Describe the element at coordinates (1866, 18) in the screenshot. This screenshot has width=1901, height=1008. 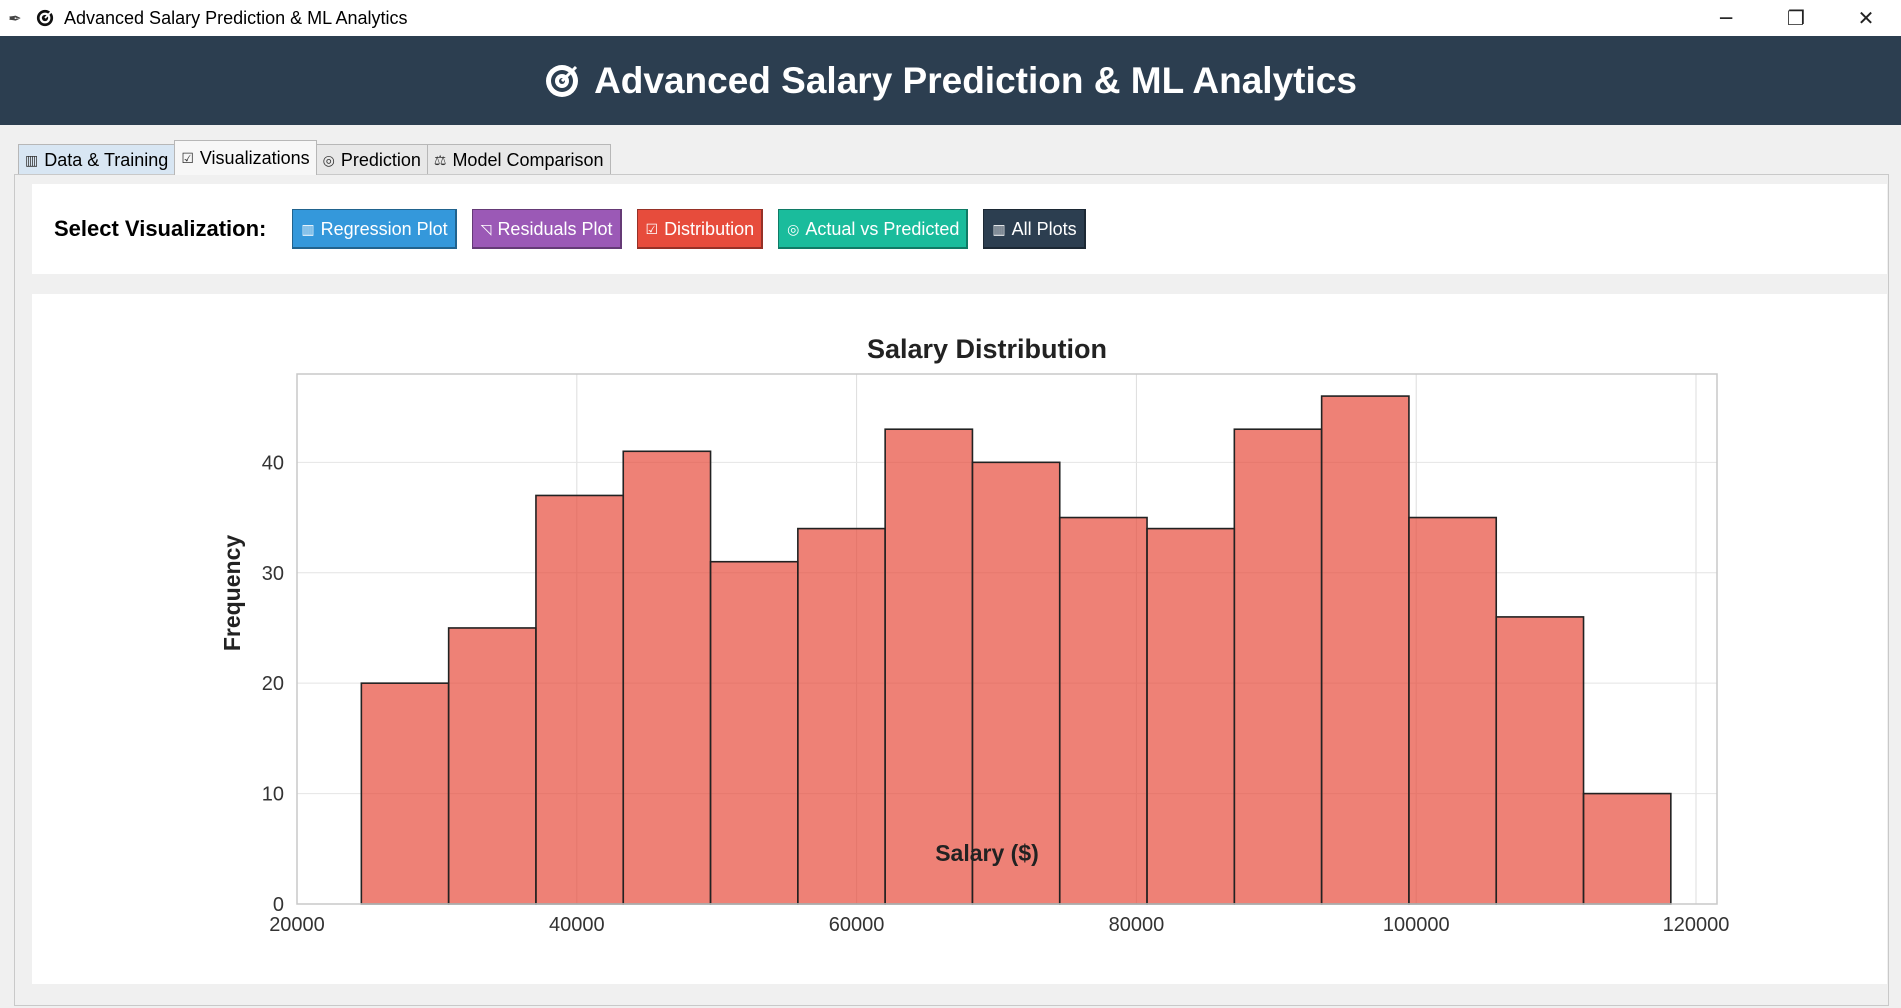
I see `close-button: ✕` at that location.